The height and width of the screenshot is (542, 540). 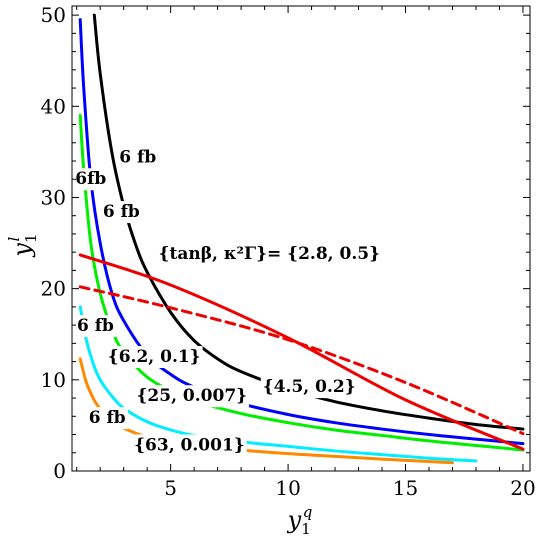 I want to click on y-tick-label-2: 20, so click(x=53, y=289).